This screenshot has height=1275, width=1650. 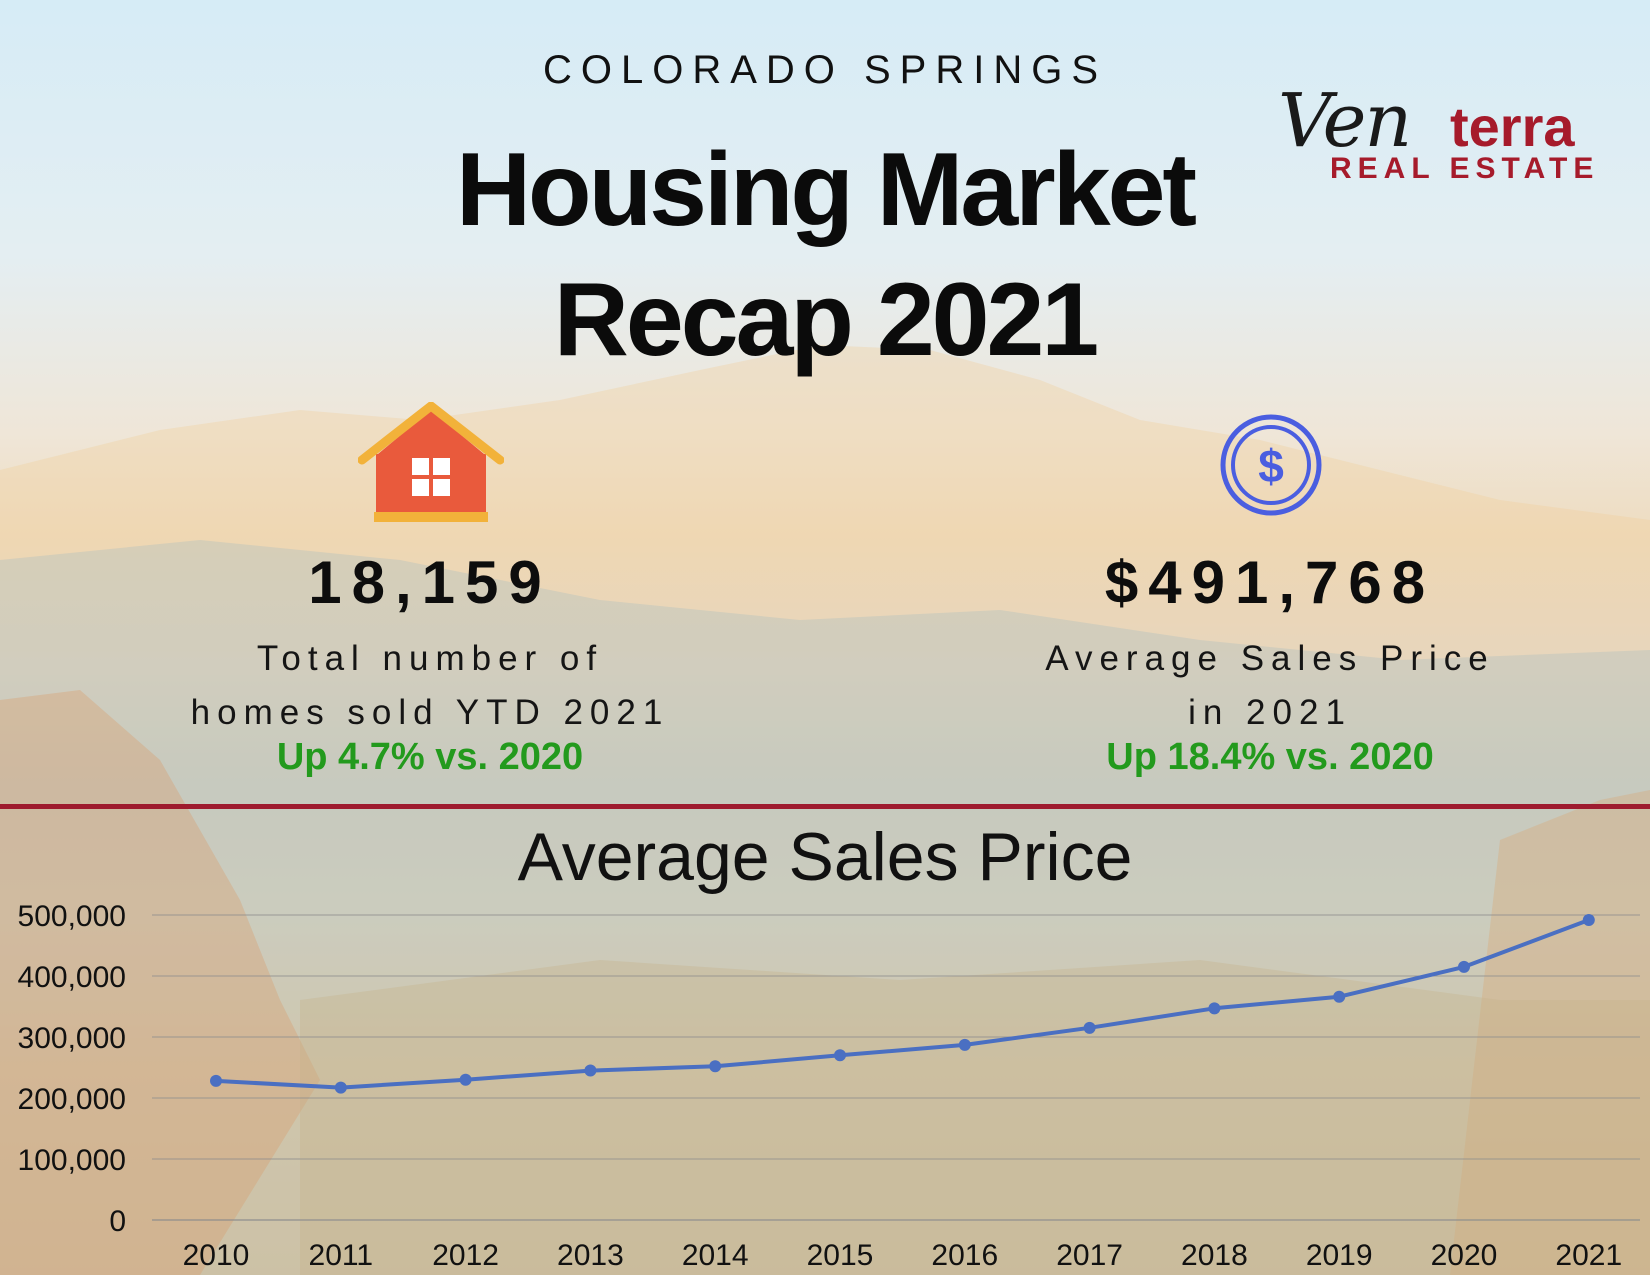 I want to click on avg-price-desc-line2: in 2021, so click(x=1270, y=712).